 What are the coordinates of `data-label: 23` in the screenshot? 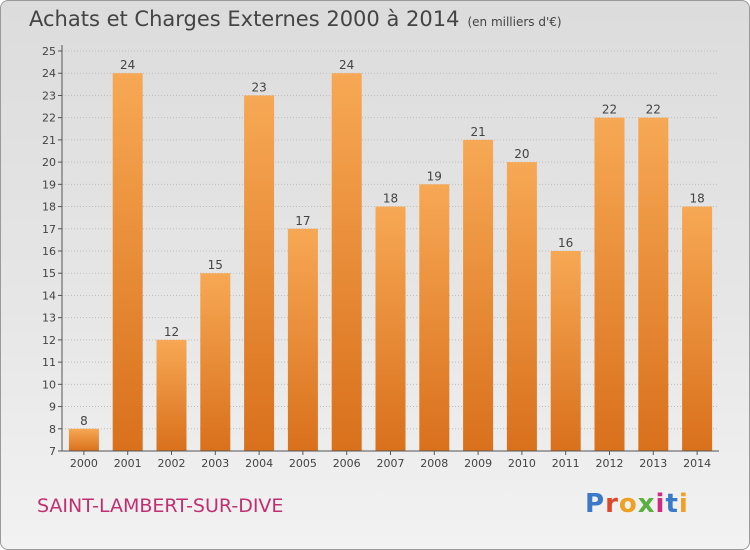 It's located at (258, 87).